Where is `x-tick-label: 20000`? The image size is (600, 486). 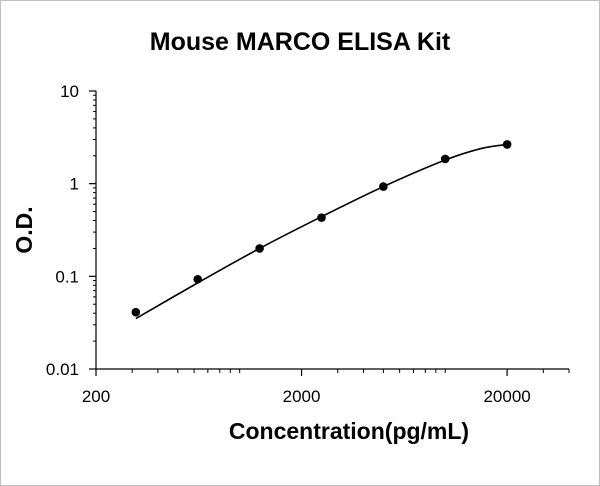 x-tick-label: 20000 is located at coordinates (506, 396).